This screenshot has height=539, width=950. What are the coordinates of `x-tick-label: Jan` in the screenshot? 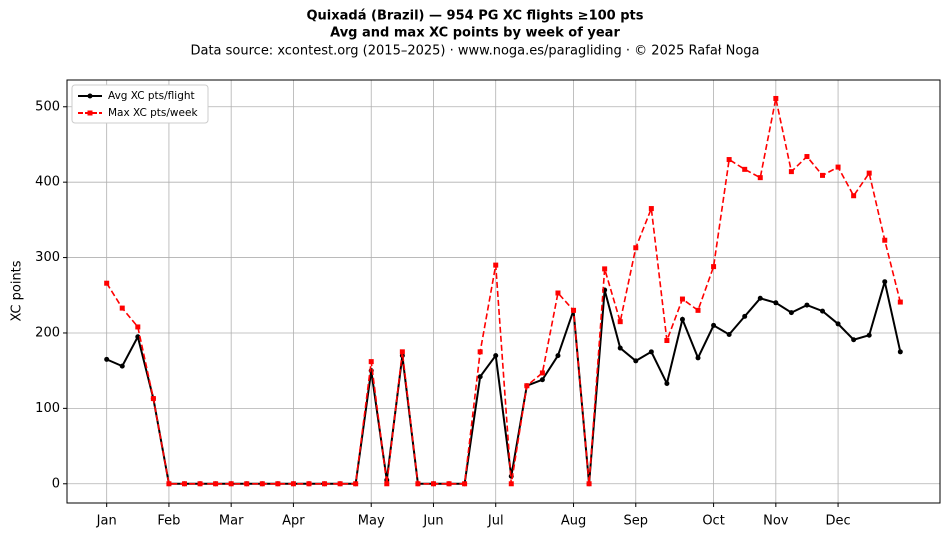 It's located at (106, 521).